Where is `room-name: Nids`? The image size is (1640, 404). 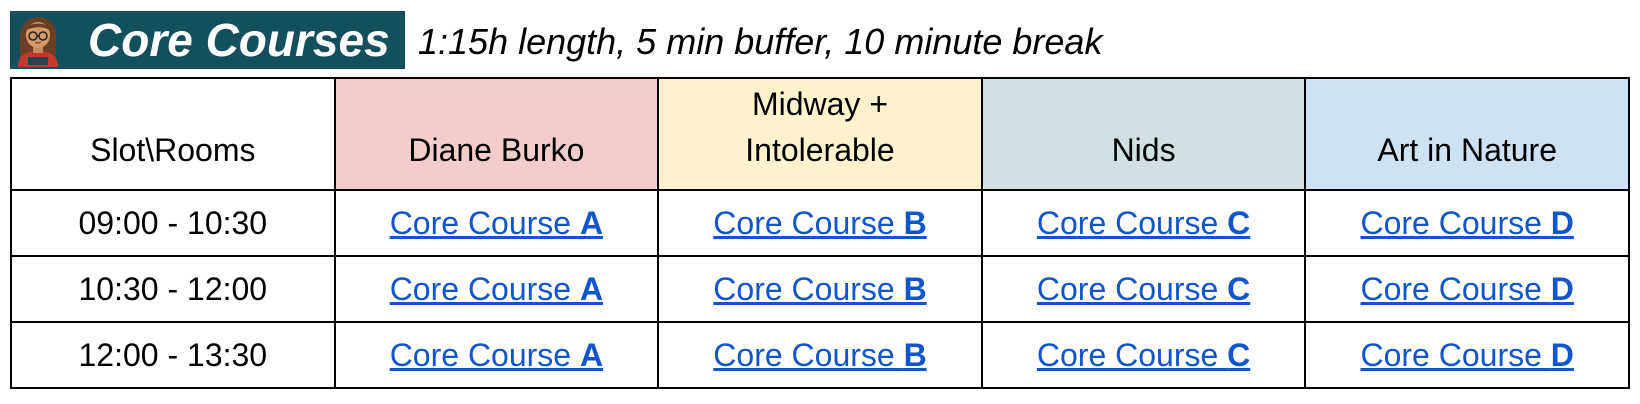
room-name: Nids is located at coordinates (1144, 150).